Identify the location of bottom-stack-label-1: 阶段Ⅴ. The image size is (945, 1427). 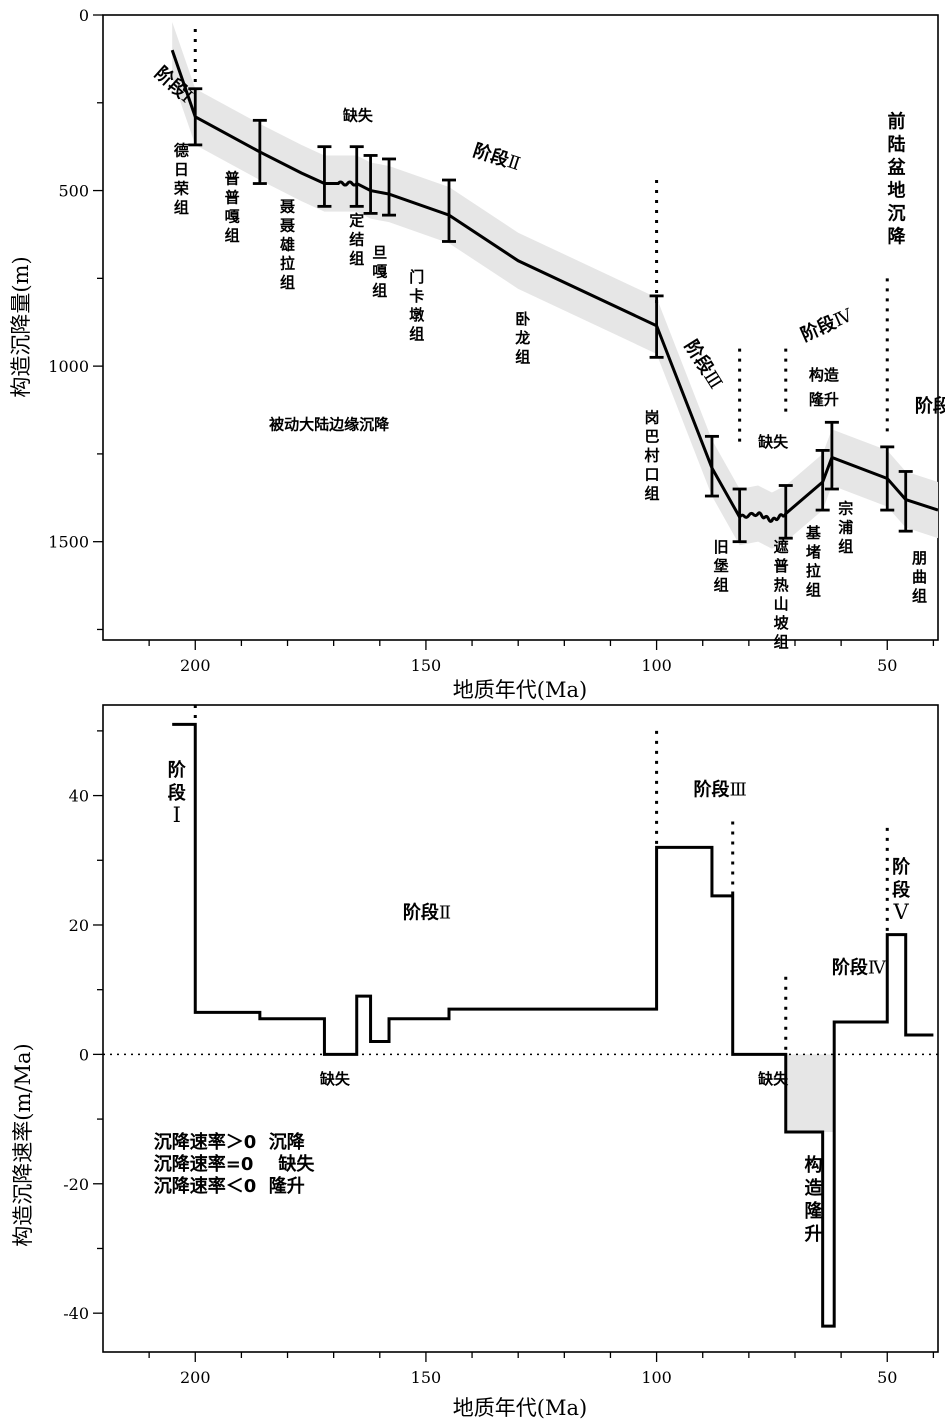
(901, 890).